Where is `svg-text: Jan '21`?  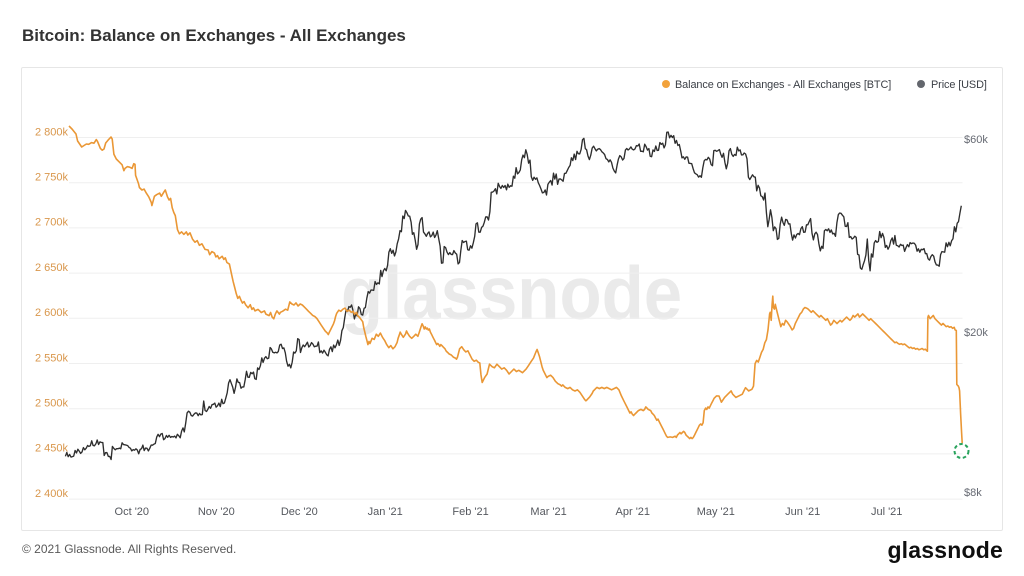
svg-text: Jan '21 is located at coordinates (385, 512).